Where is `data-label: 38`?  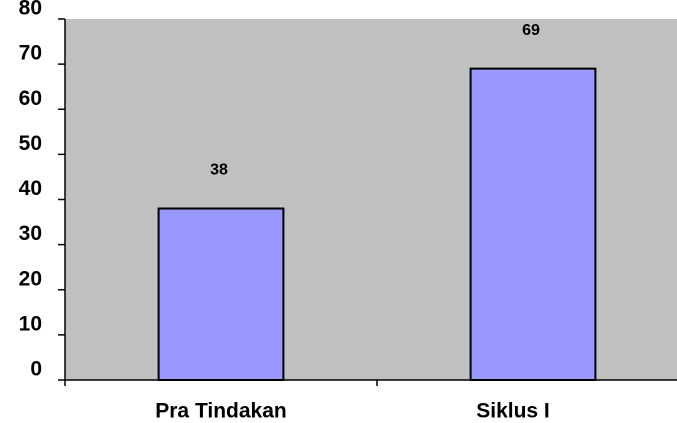 data-label: 38 is located at coordinates (219, 170).